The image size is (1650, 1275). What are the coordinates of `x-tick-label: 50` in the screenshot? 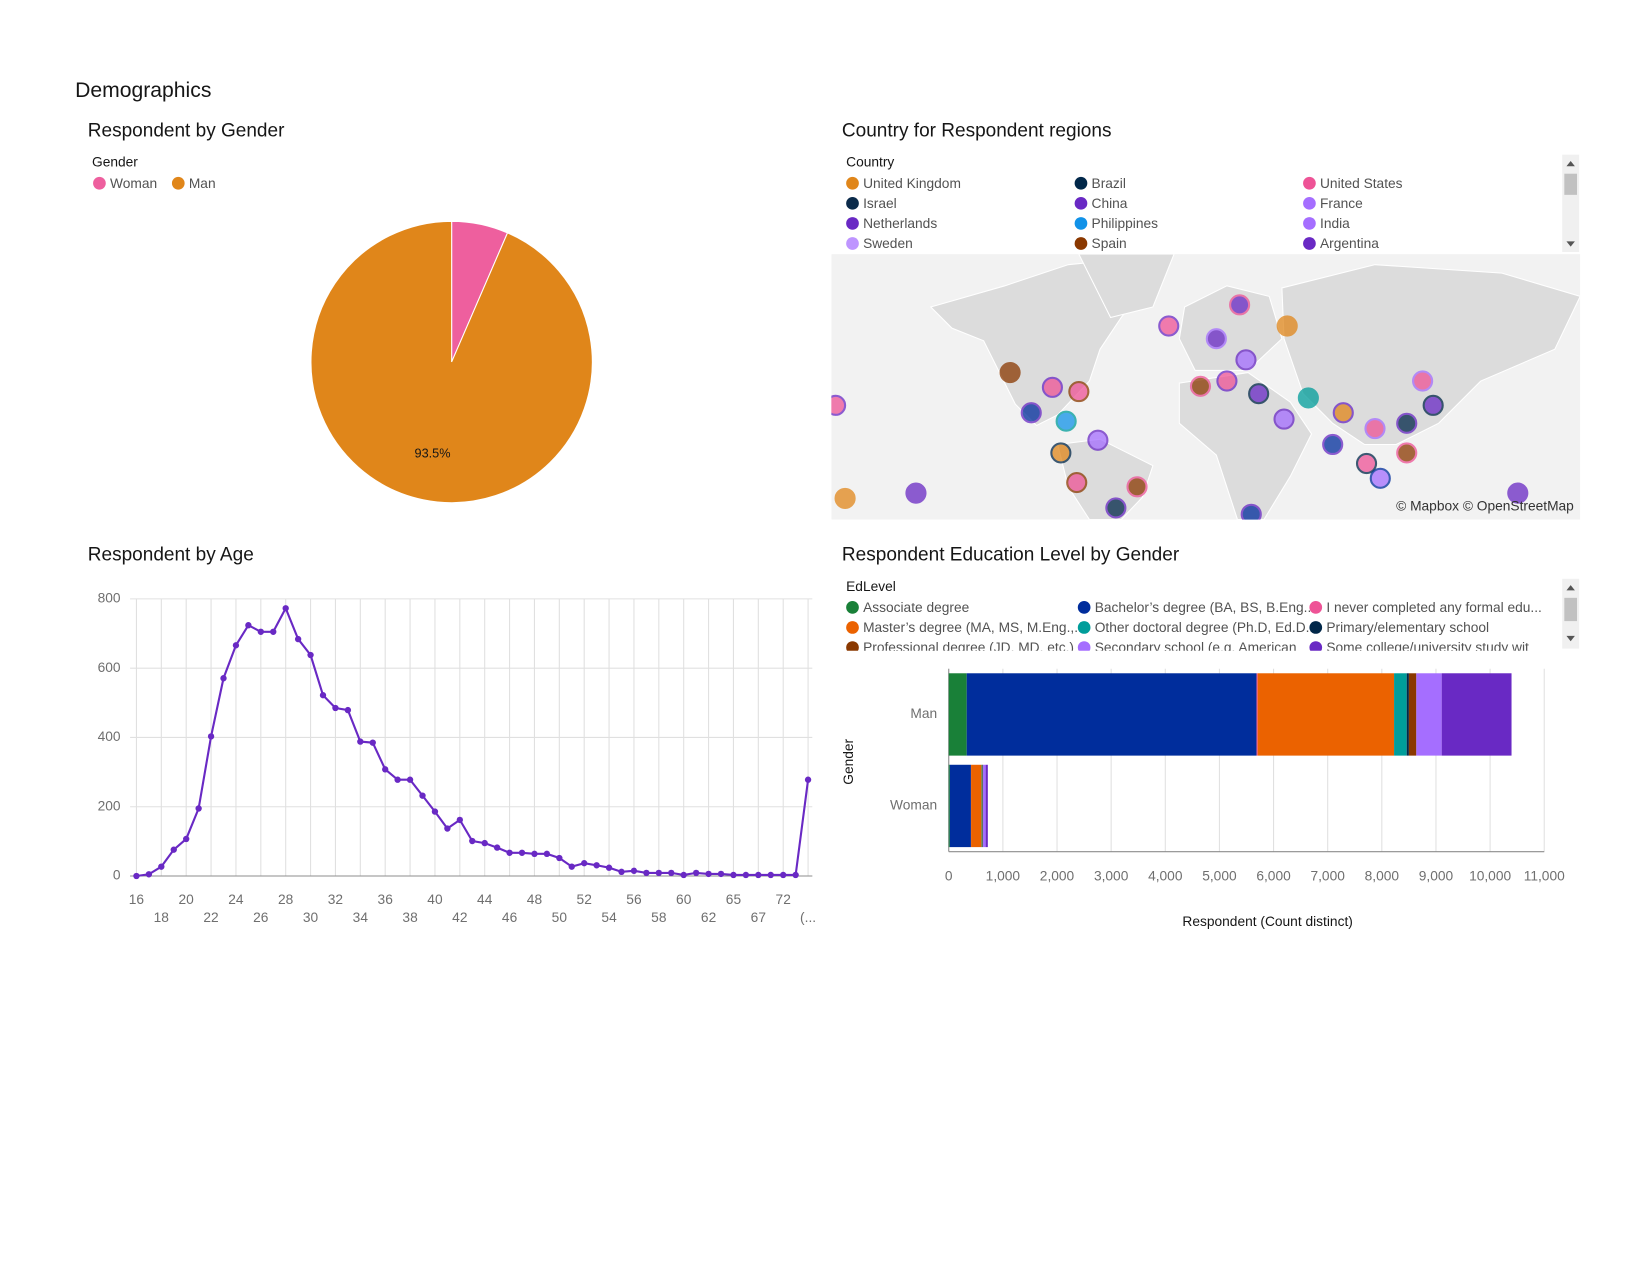 It's located at (560, 917).